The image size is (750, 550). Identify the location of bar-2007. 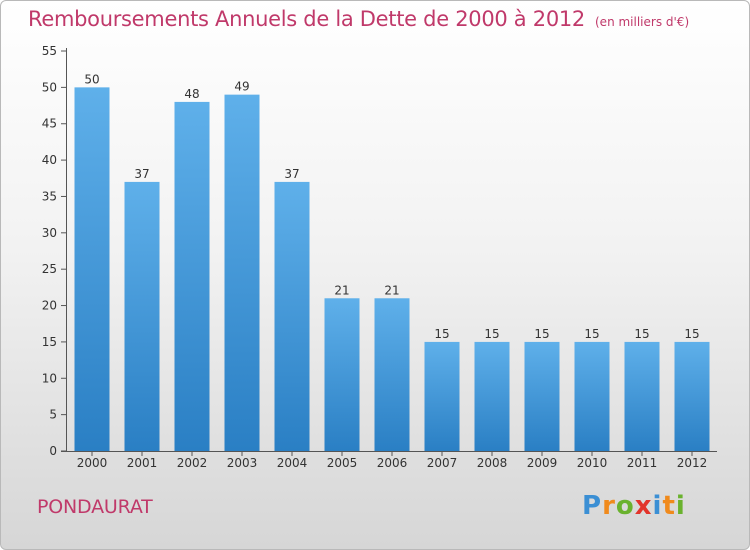
(442, 396).